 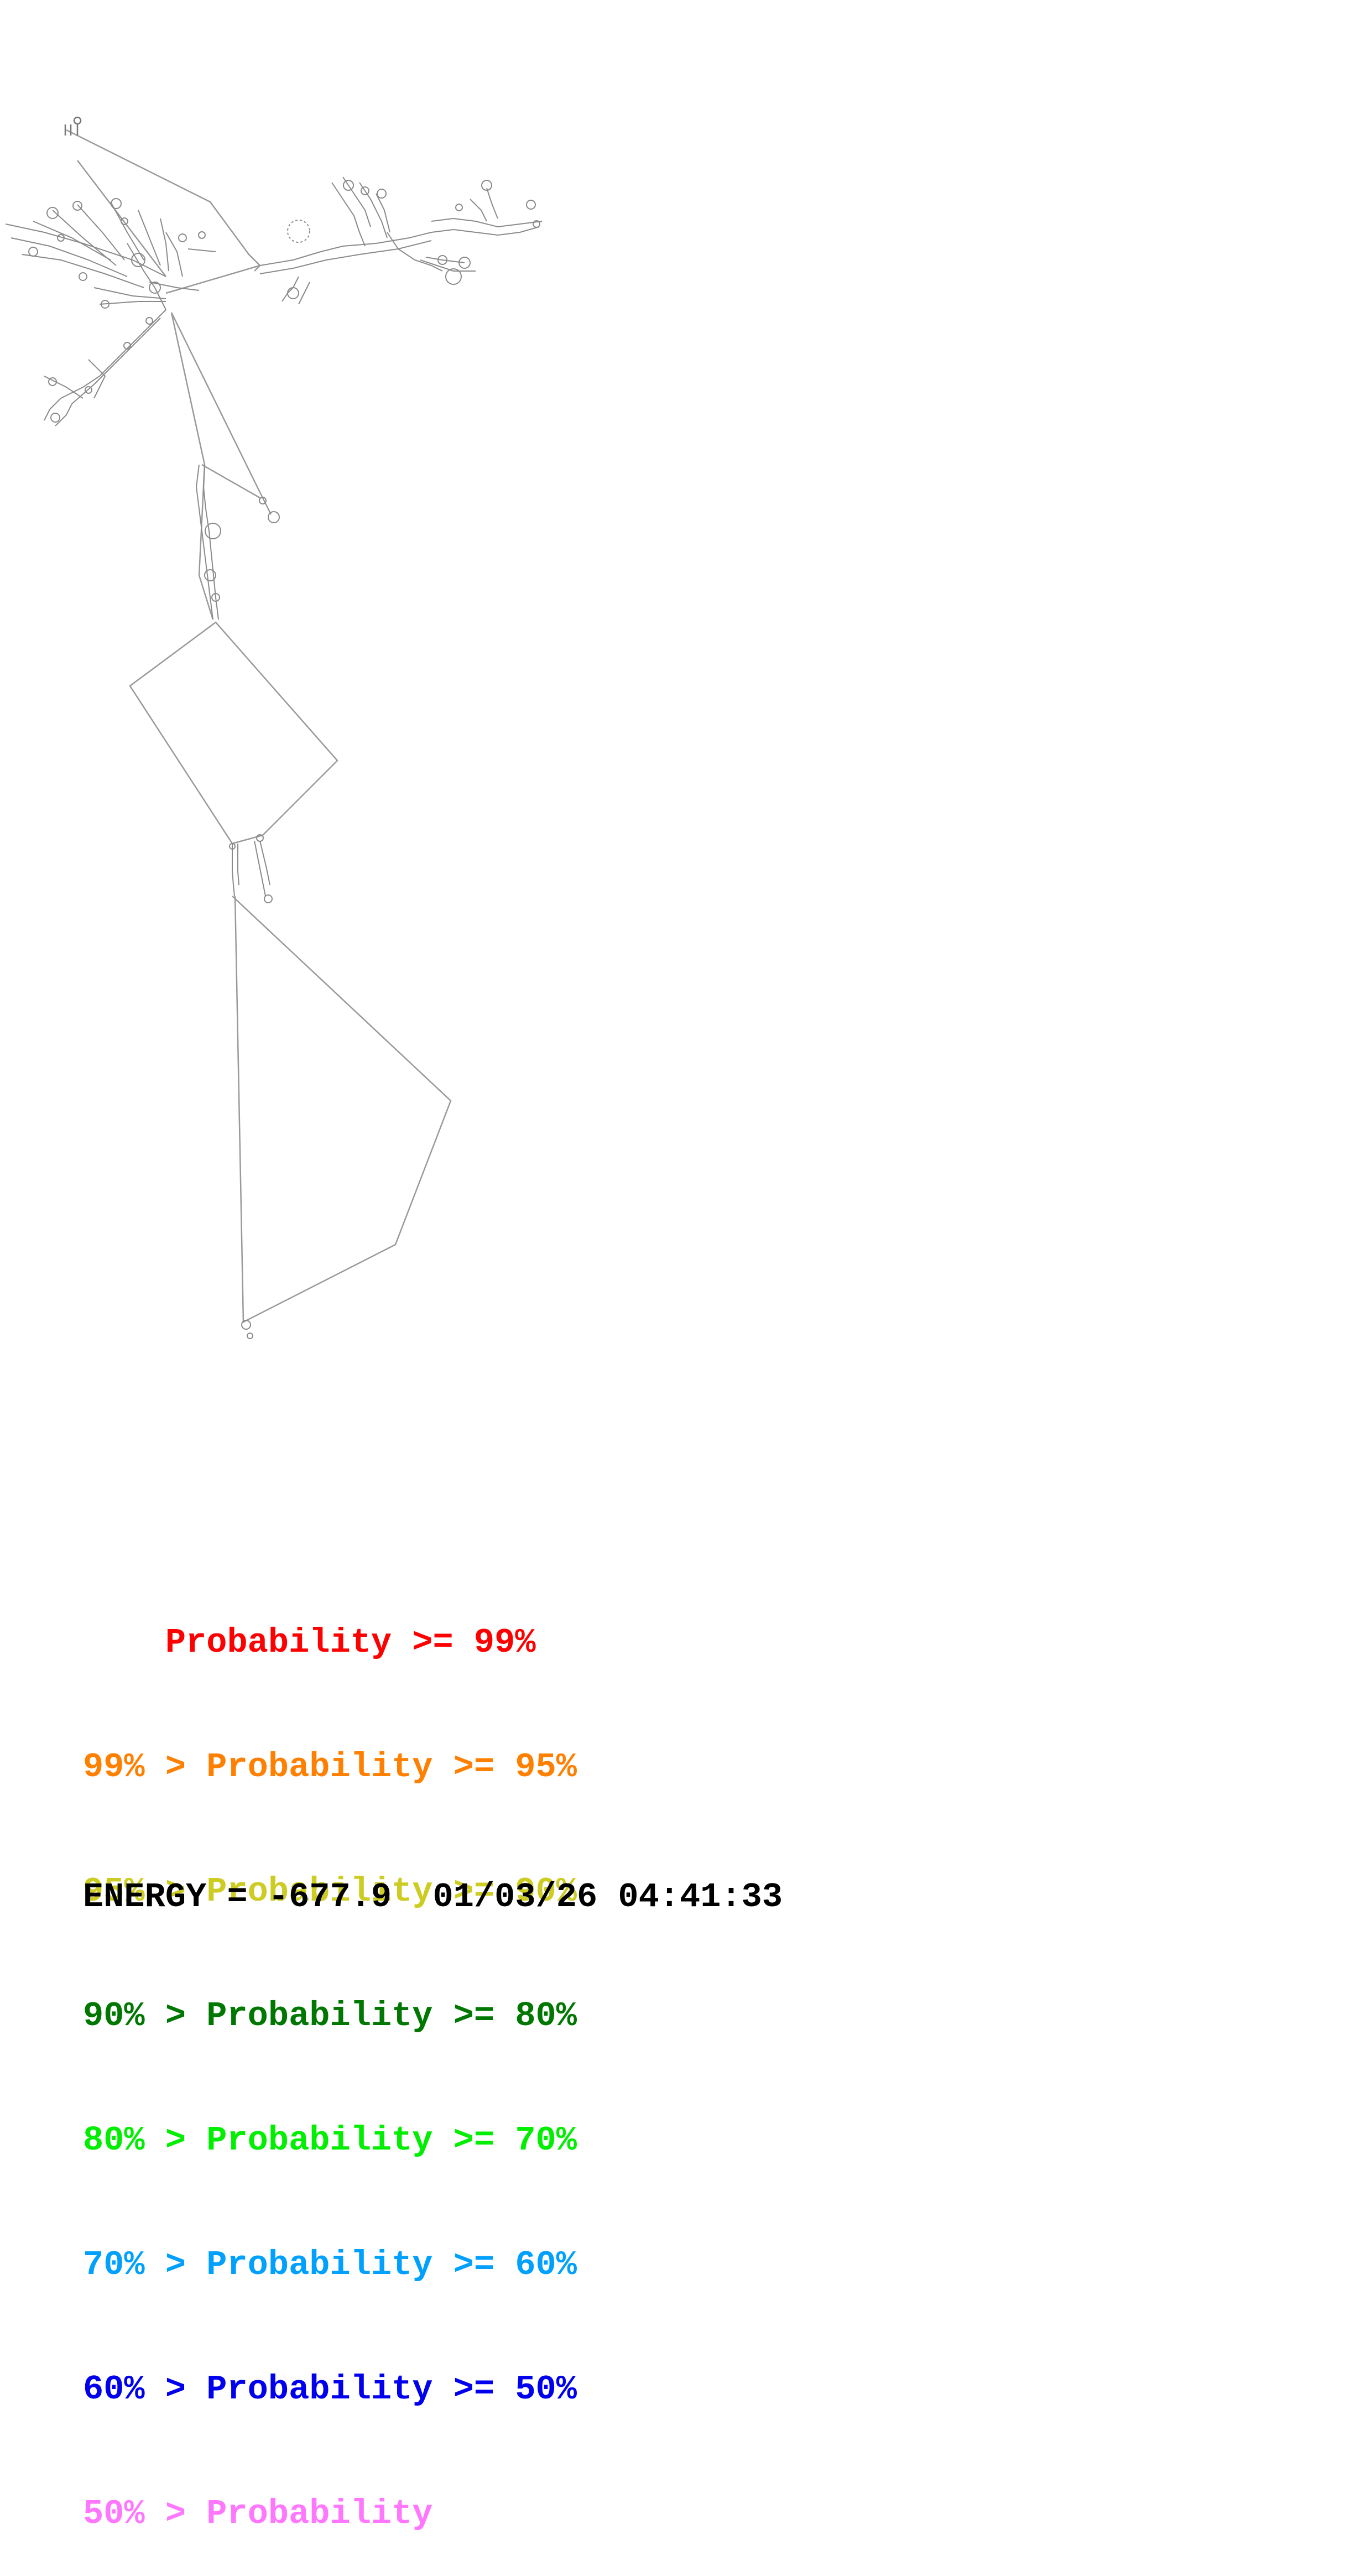 What do you see at coordinates (145, 2141) in the screenshot?
I see `legend-prefix: 80% >` at bounding box center [145, 2141].